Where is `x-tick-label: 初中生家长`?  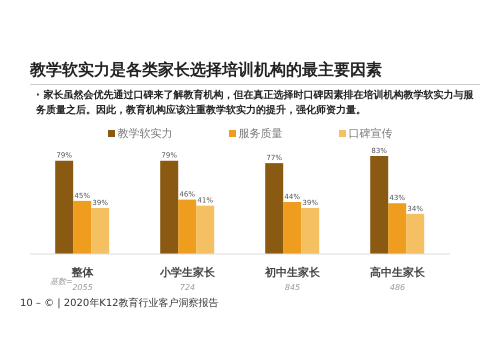 x-tick-label: 初中生家长 is located at coordinates (292, 272).